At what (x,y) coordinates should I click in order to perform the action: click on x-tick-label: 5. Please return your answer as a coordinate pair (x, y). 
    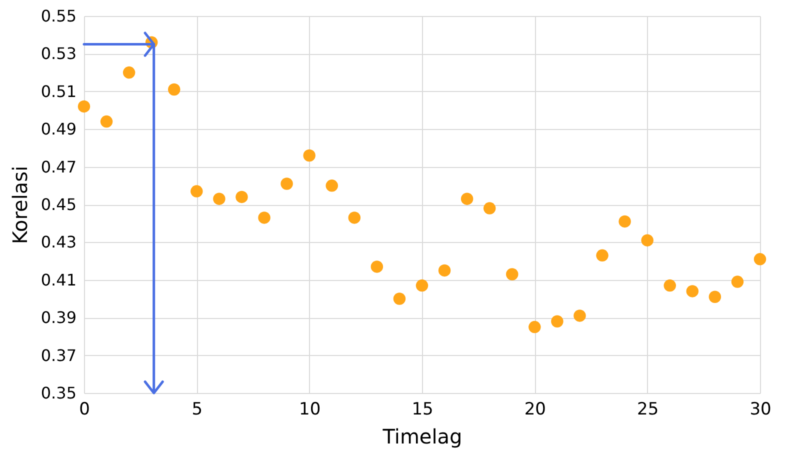
    Looking at the image, I should click on (197, 410).